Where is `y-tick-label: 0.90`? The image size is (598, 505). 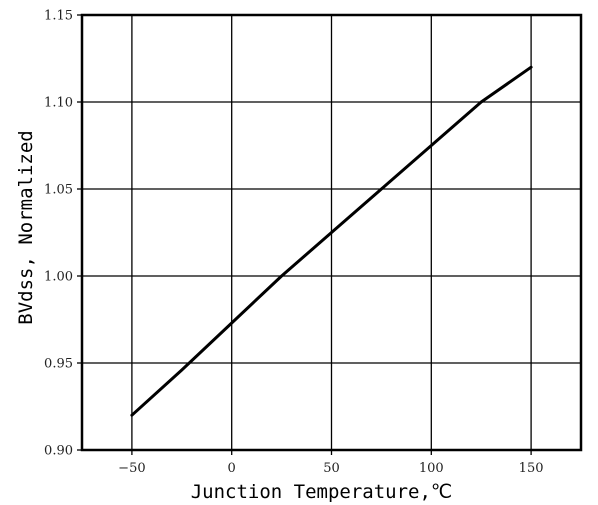
y-tick-label: 0.90 is located at coordinates (58, 451).